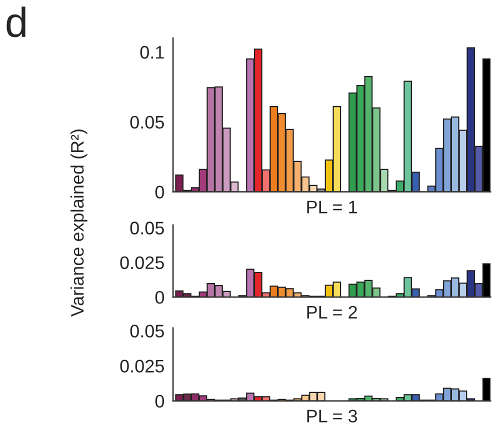 The width and height of the screenshot is (493, 442). I want to click on text: d, so click(16, 22).